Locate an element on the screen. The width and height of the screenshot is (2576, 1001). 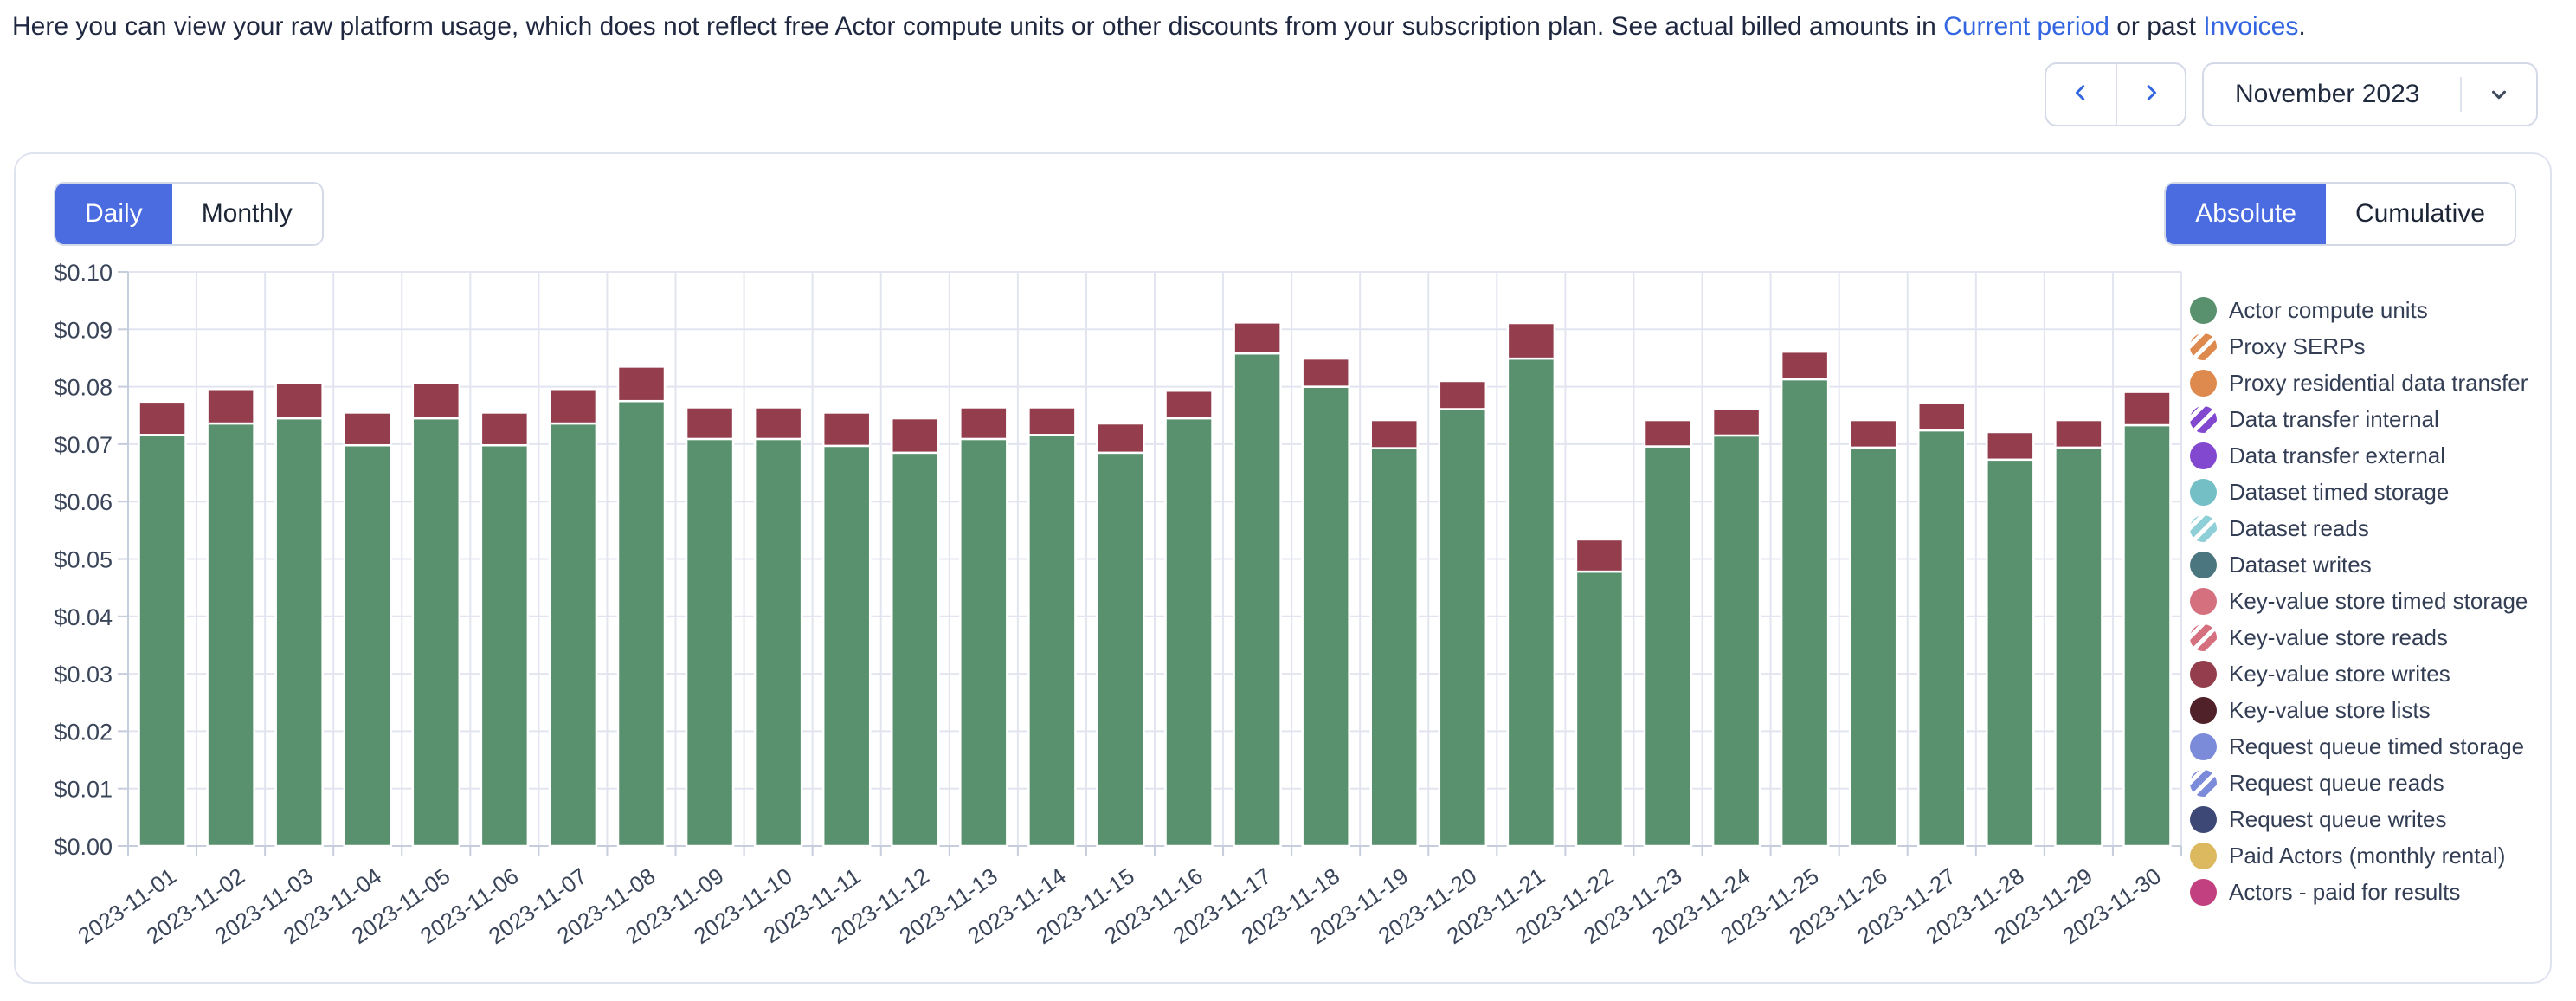
legend-item: Request queue timed storage is located at coordinates (2359, 746).